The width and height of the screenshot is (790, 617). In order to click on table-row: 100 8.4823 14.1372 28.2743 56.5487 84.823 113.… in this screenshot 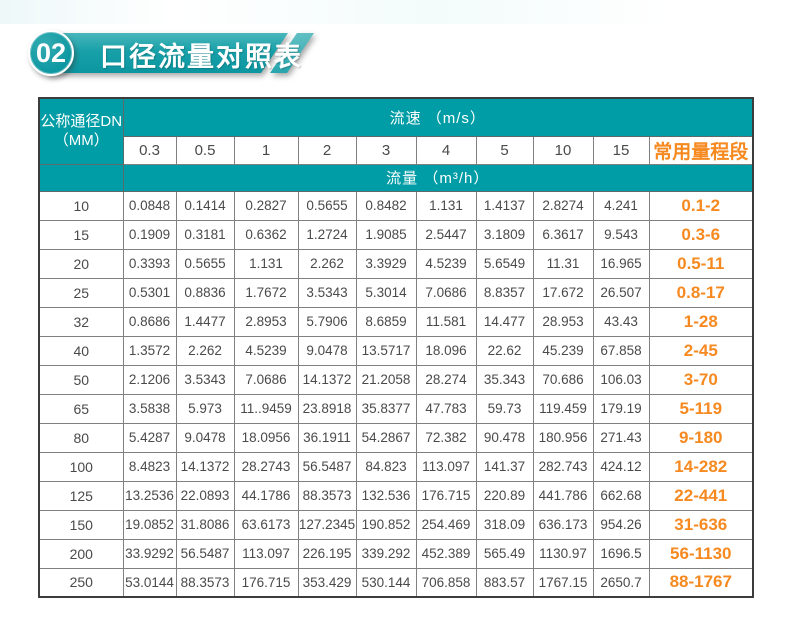, I will do `click(396, 466)`.